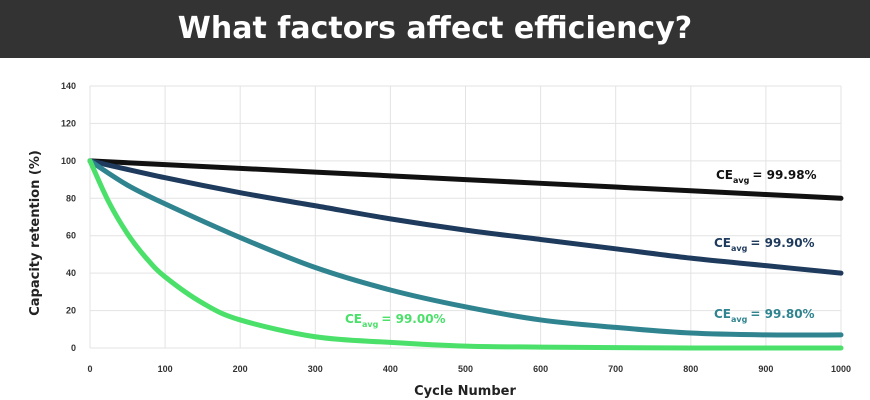  I want to click on x-tick-label: 0, so click(89, 369).